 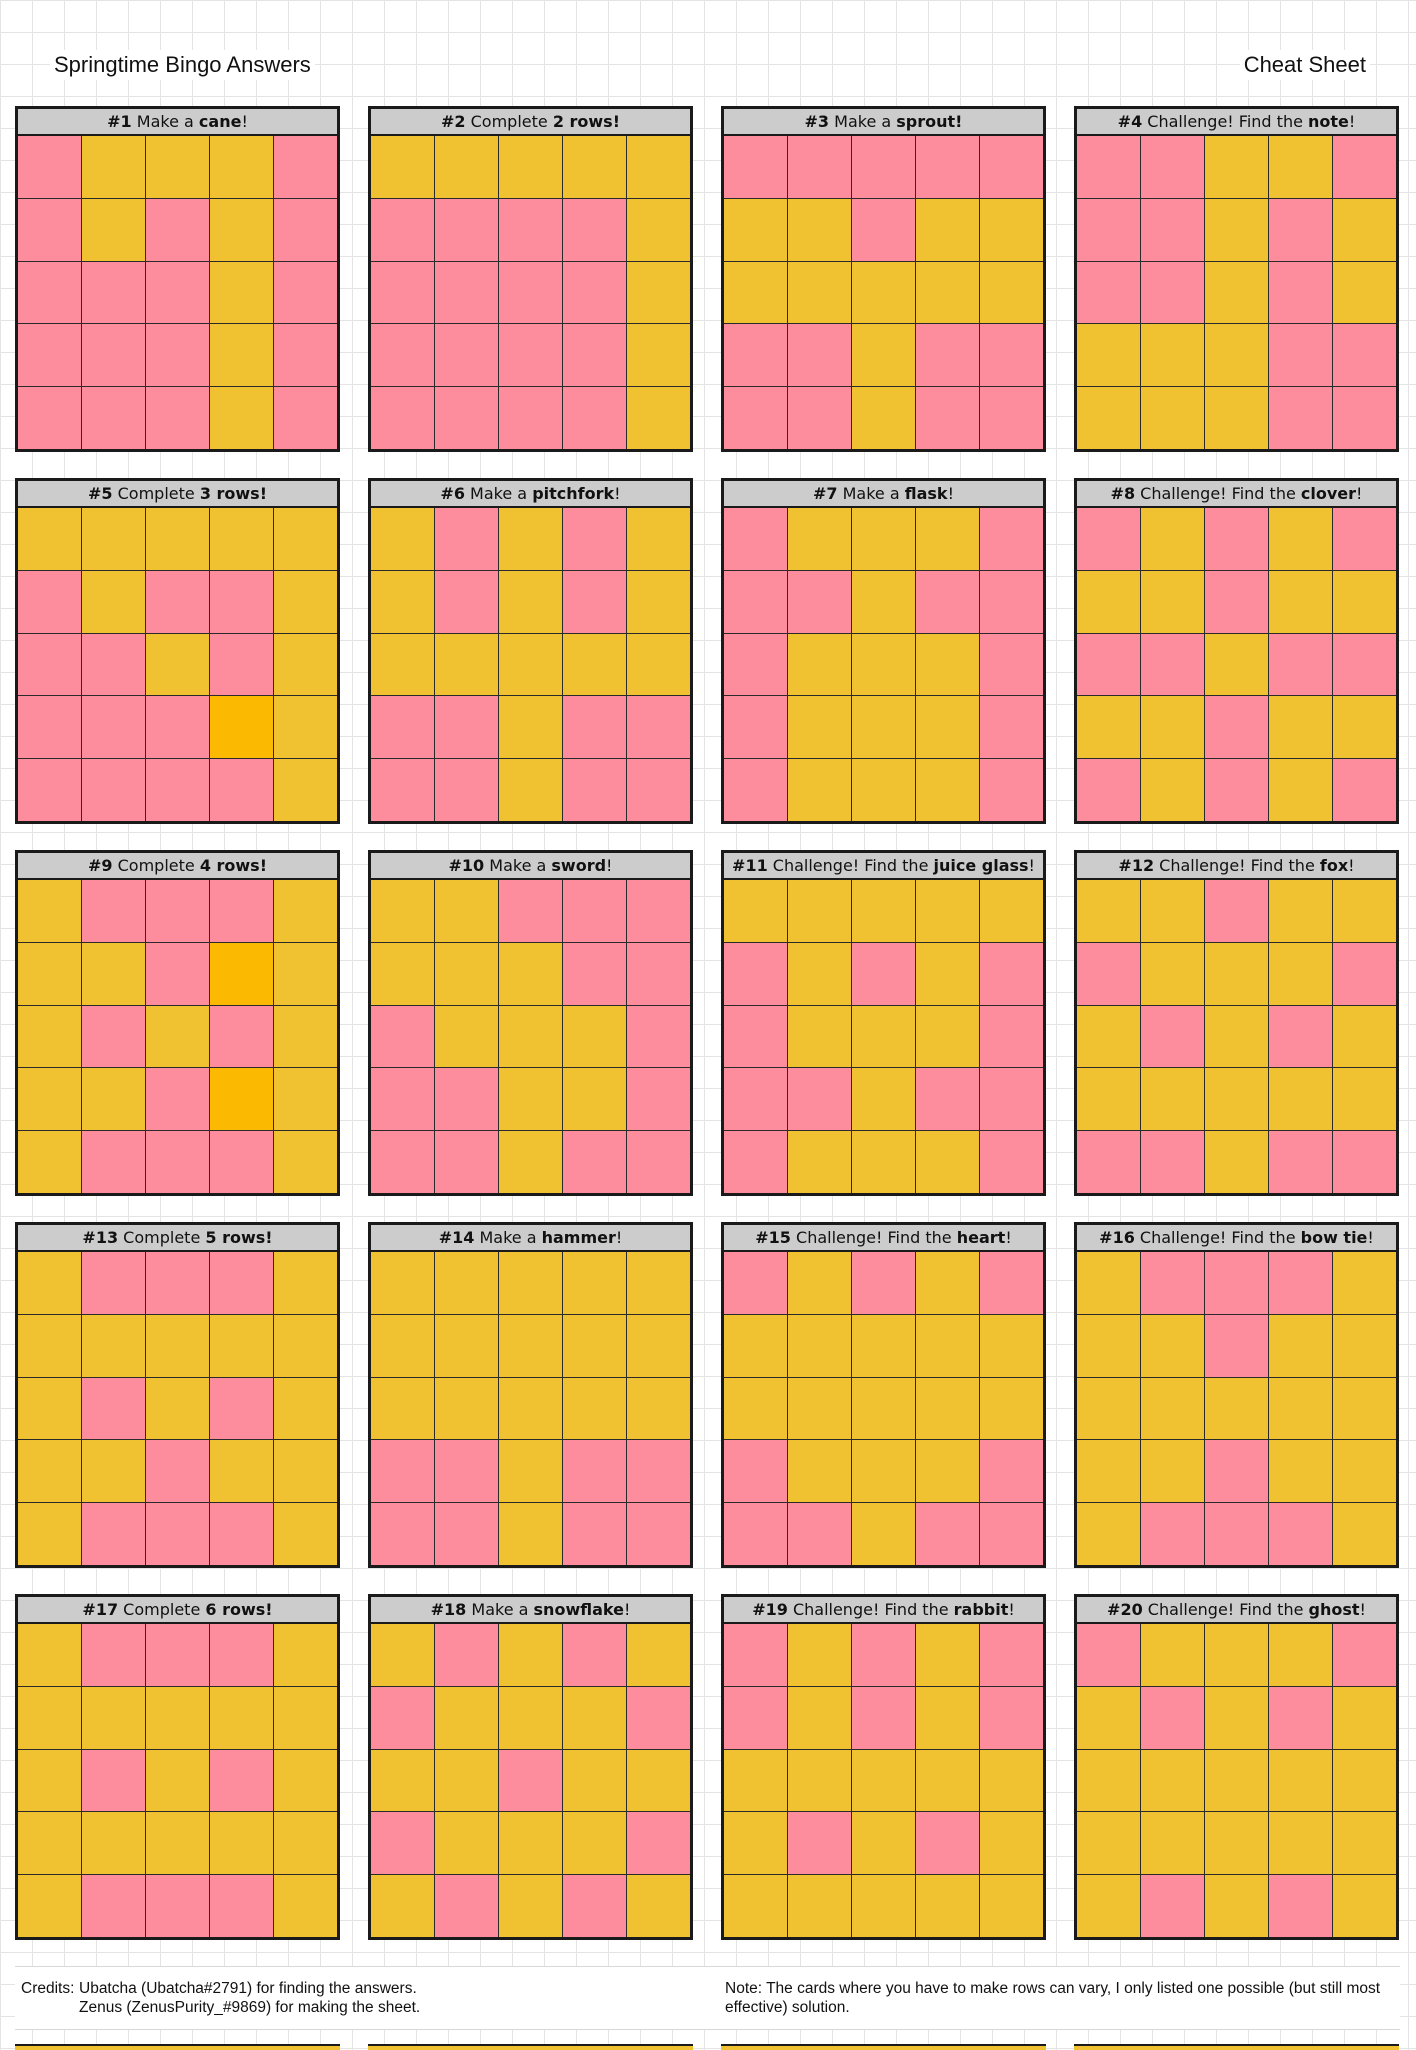 What do you see at coordinates (817, 121) in the screenshot?
I see `card-number: #3` at bounding box center [817, 121].